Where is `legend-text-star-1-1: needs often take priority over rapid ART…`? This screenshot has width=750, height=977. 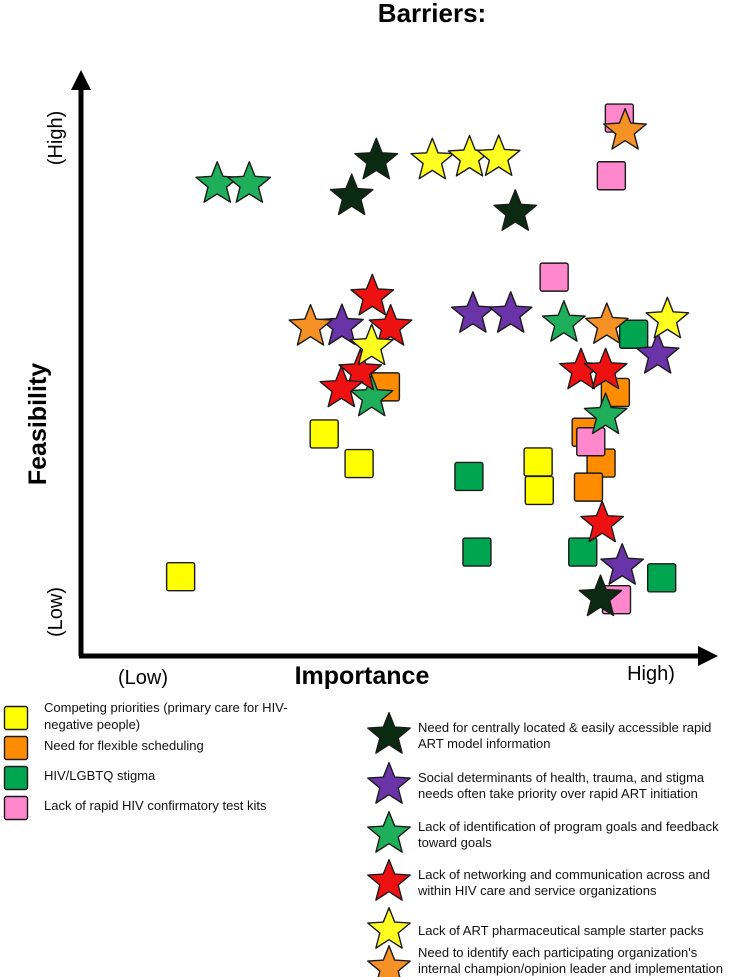 legend-text-star-1-1: needs often take priority over rapid ART… is located at coordinates (558, 793).